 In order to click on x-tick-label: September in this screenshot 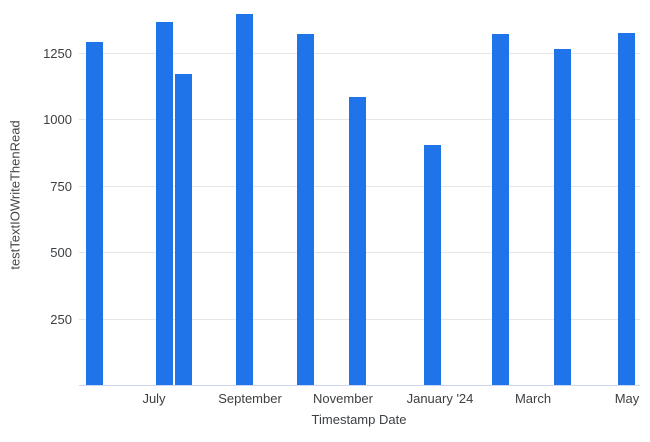, I will do `click(250, 398)`.